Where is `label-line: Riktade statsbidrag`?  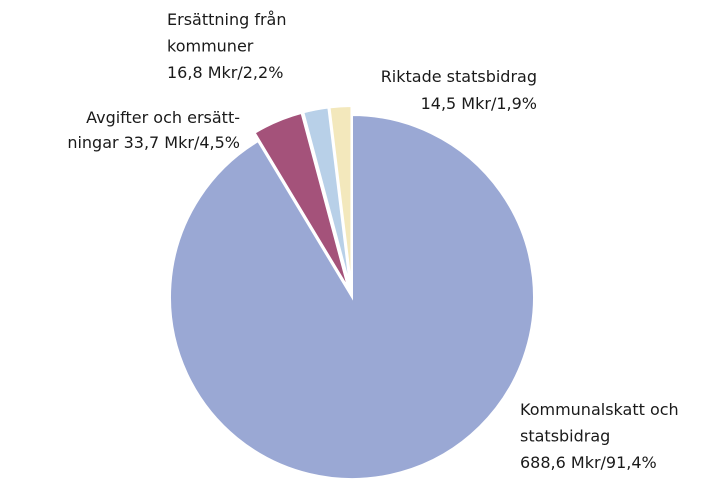
label-line: Riktade statsbidrag is located at coordinates (459, 76).